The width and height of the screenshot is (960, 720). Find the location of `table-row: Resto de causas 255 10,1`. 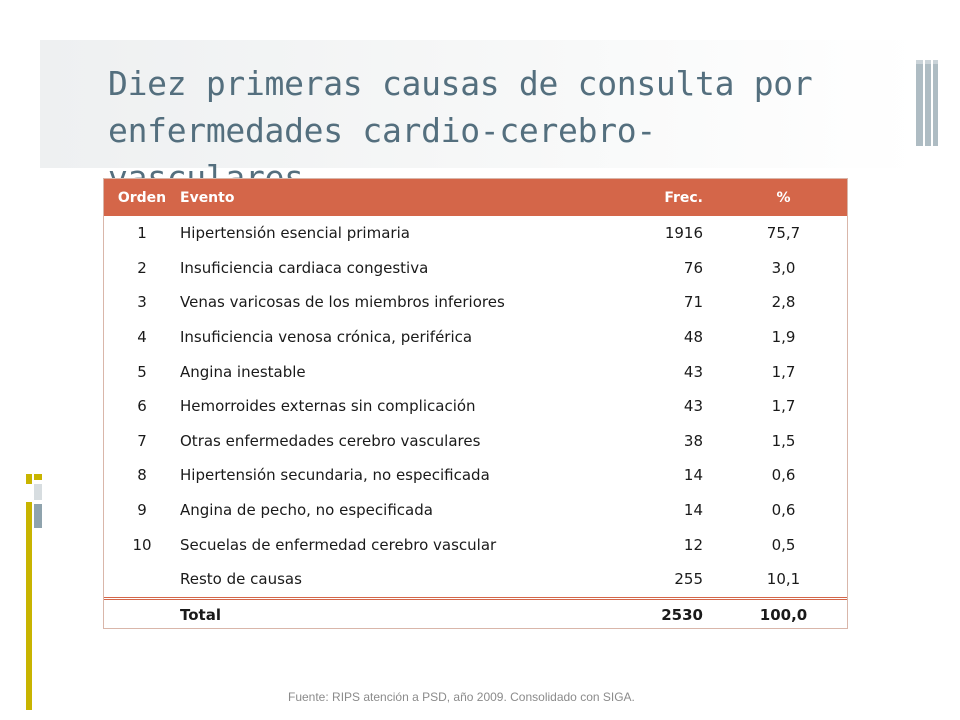

table-row: Resto de causas 255 10,1 is located at coordinates (475, 580).